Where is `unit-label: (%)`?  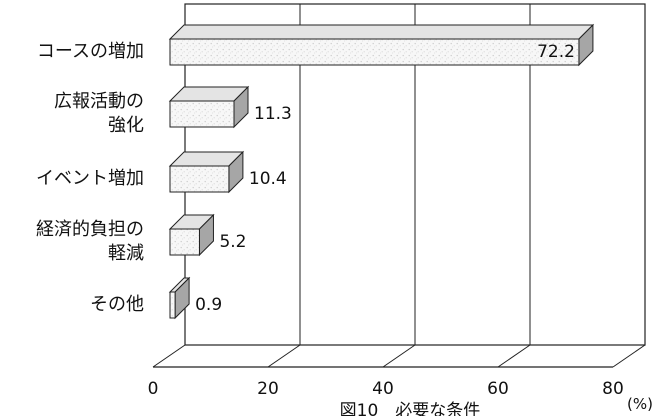
unit-label: (%) is located at coordinates (640, 404).